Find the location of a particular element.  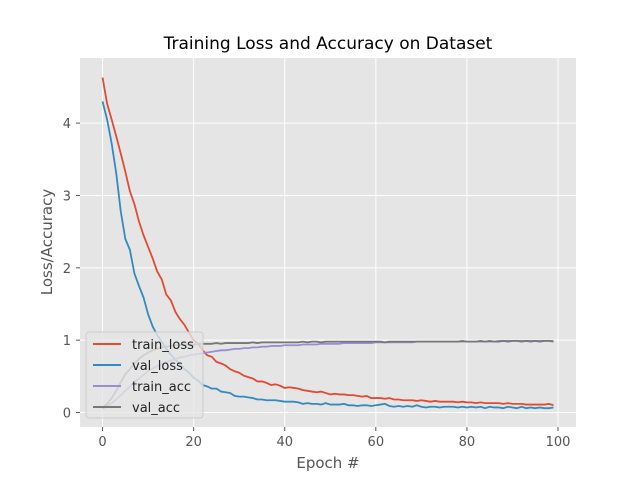

legend-label-val-loss: val_loss is located at coordinates (157, 366).